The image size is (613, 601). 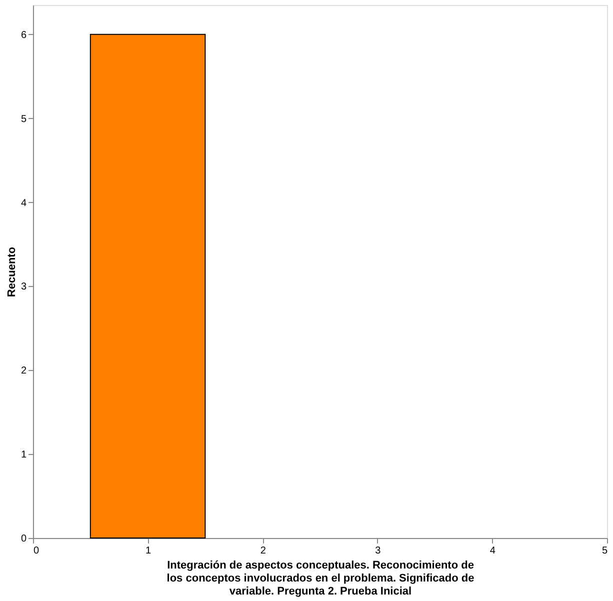 I want to click on x-tick-label: 0, so click(x=37, y=551).